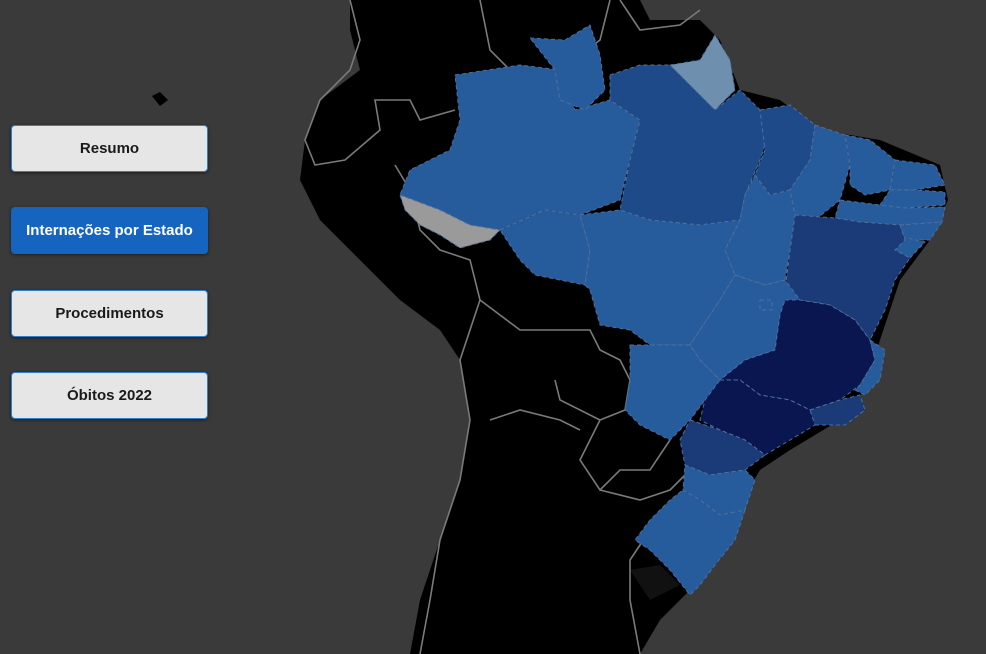 The width and height of the screenshot is (986, 654). What do you see at coordinates (820, 172) in the screenshot?
I see `state-PI` at bounding box center [820, 172].